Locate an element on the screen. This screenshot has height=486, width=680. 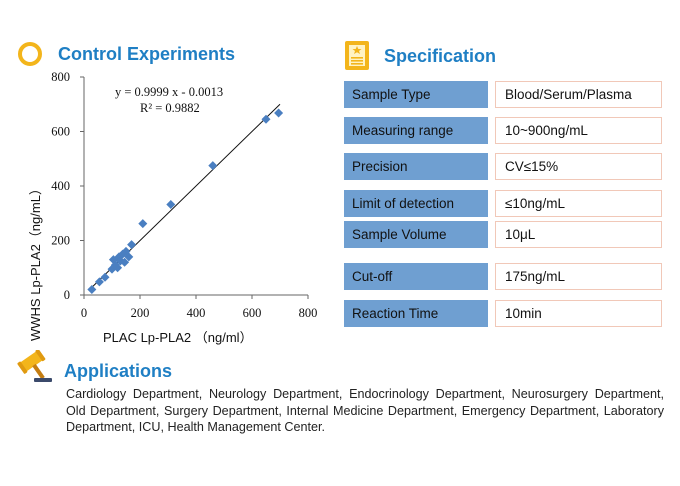
r-squared: R² = 0.9882 is located at coordinates (170, 108).